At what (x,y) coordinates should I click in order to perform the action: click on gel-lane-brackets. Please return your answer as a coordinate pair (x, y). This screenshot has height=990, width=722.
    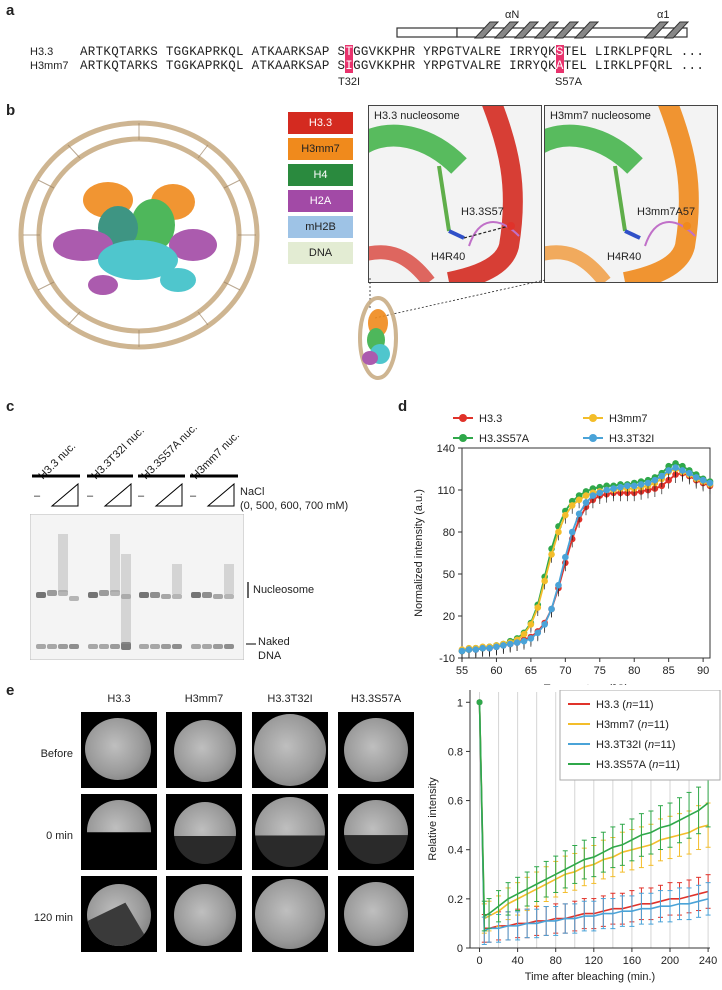
    Looking at the image, I should click on (135, 490).